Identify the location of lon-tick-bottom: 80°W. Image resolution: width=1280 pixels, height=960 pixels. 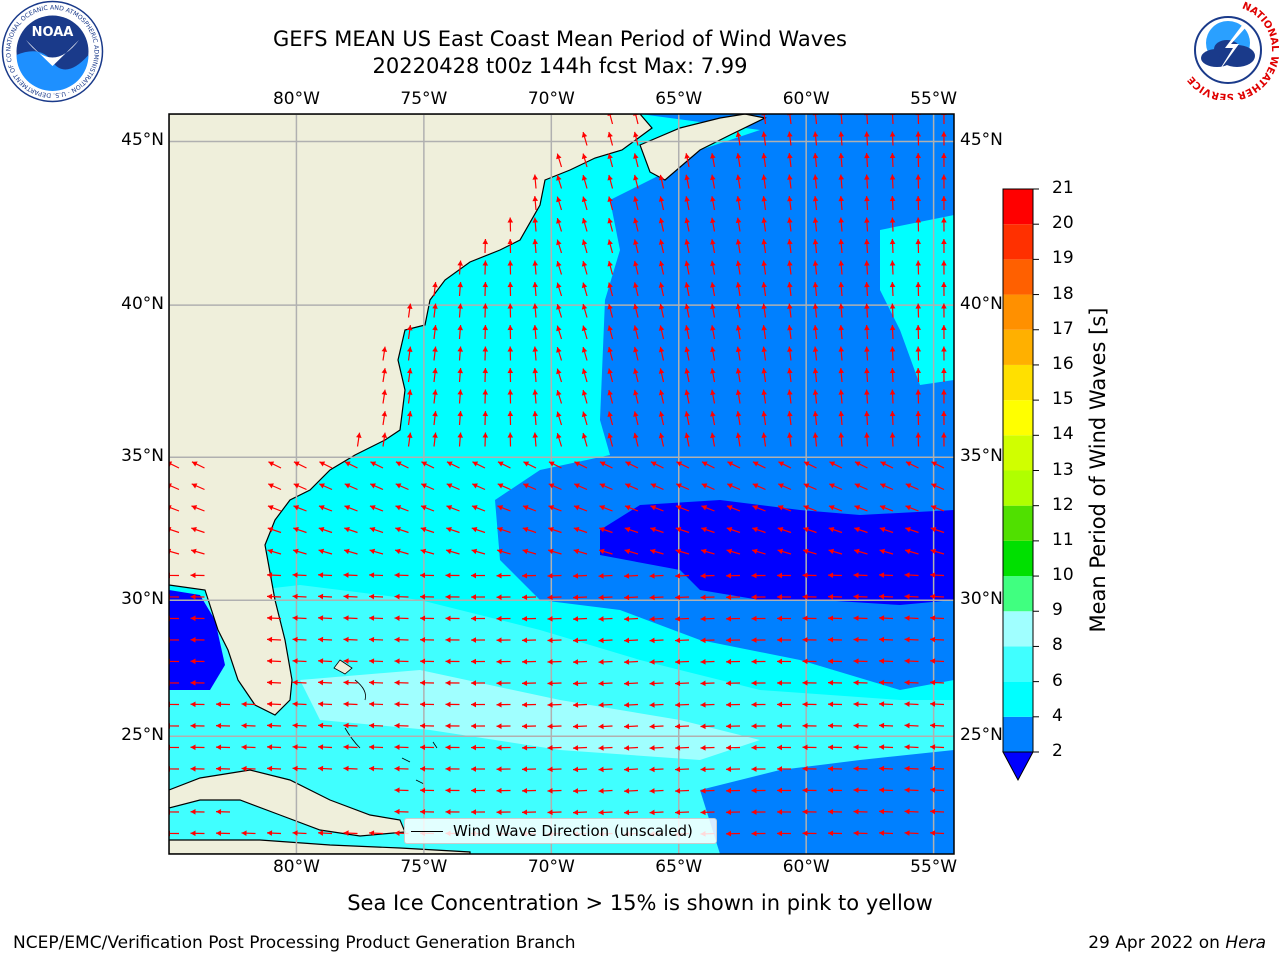
(296, 867).